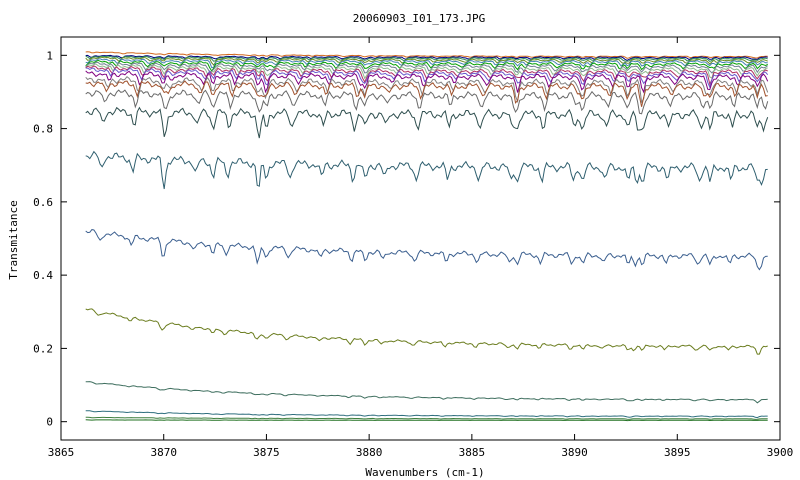 The width and height of the screenshot is (800, 480). What do you see at coordinates (424, 472) in the screenshot?
I see `x-axis-title: Wavenumbers (cm-1)` at bounding box center [424, 472].